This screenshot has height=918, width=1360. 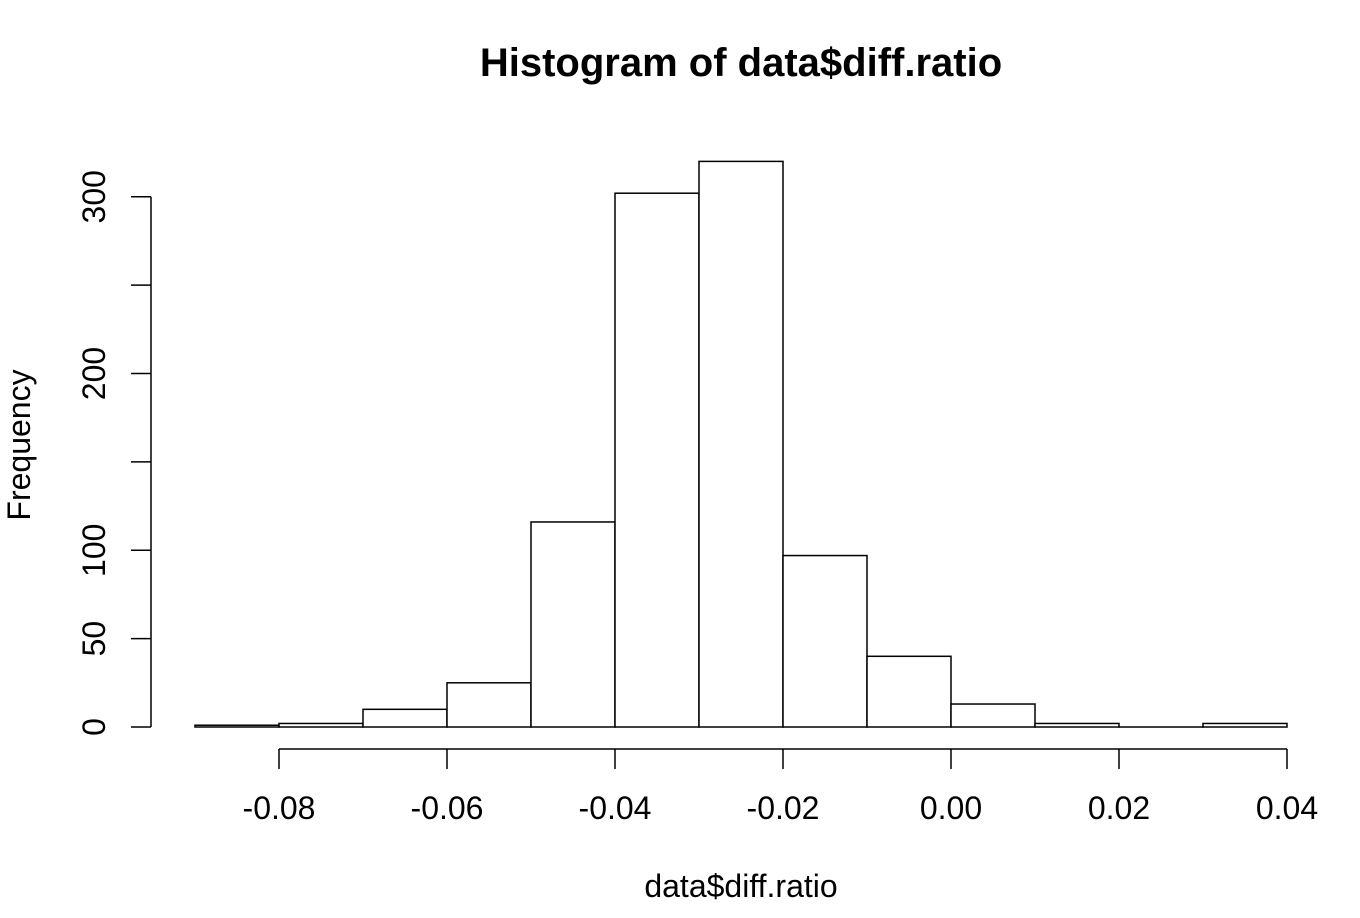 I want to click on x-tick-label: -0.04, so click(x=615, y=808).